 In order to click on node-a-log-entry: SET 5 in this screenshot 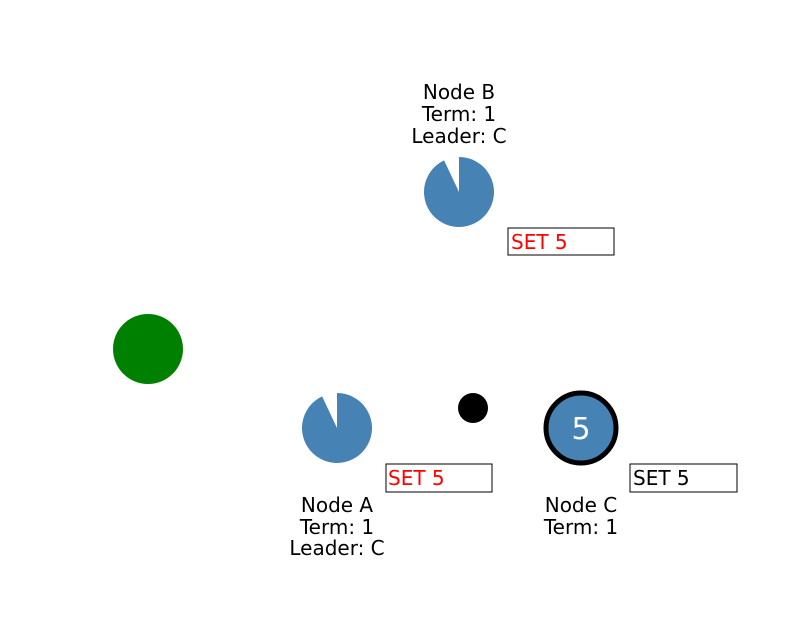, I will do `click(439, 478)`.